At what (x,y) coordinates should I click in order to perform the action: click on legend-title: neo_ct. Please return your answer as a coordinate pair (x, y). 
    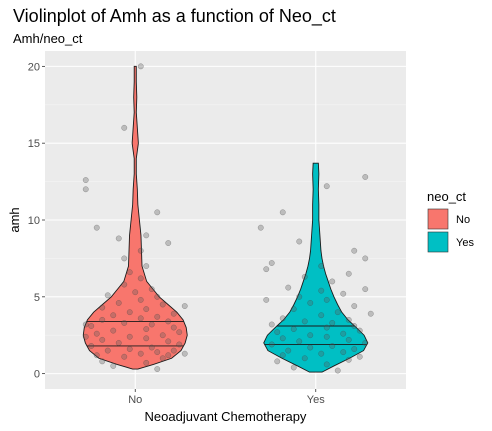
    Looking at the image, I should click on (446, 196).